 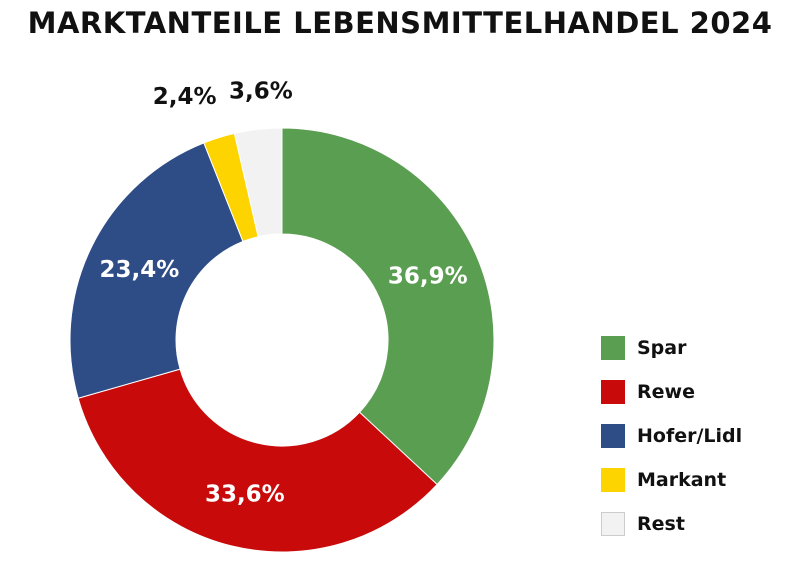 What do you see at coordinates (613, 436) in the screenshot?
I see `legend-swatch-hofer-lidl` at bounding box center [613, 436].